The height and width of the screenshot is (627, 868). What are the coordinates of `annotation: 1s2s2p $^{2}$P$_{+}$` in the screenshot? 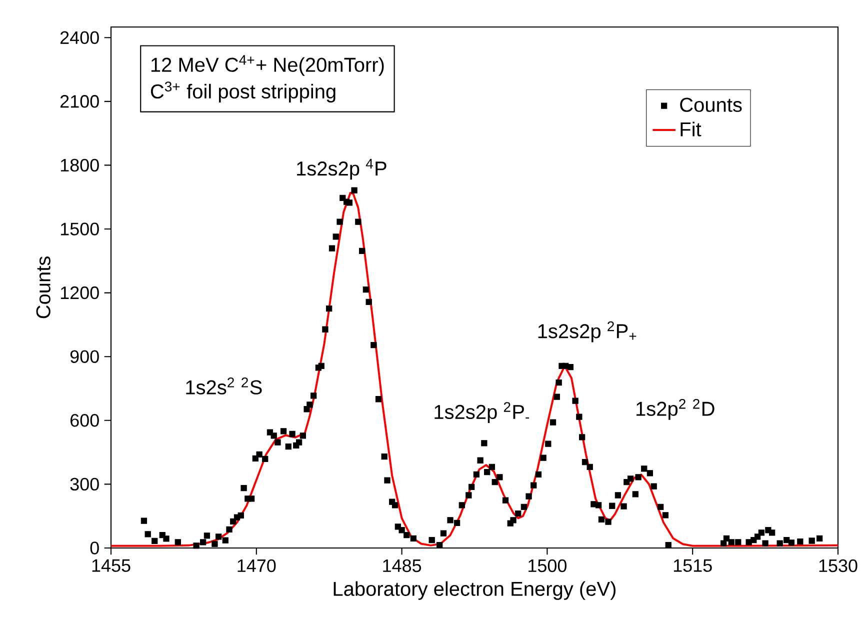 It's located at (587, 331).